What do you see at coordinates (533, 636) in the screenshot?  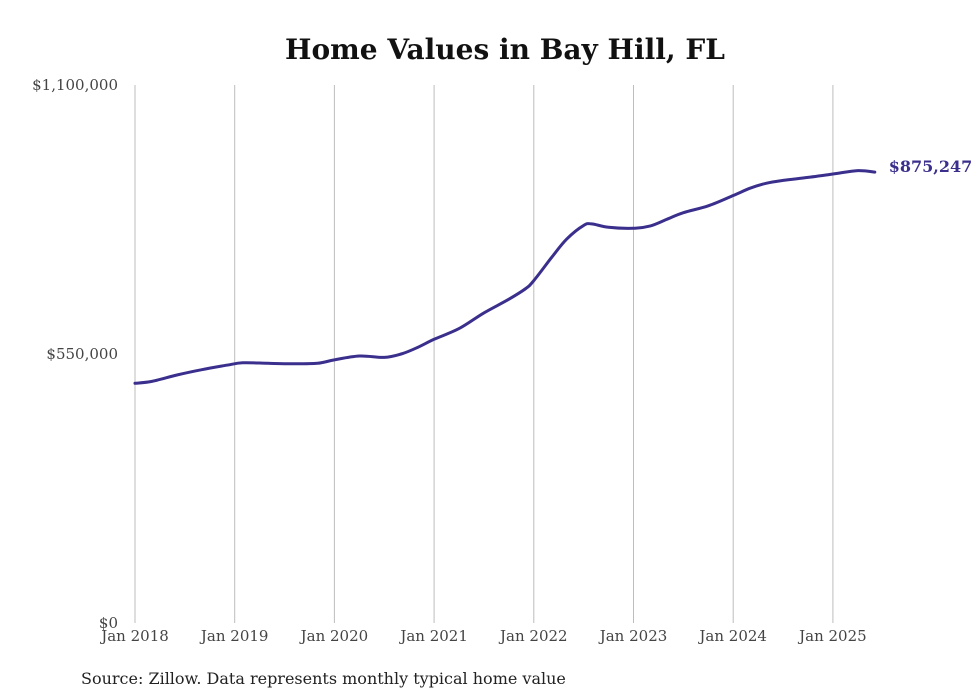 I see `x-tick-label: Jan 2022` at bounding box center [533, 636].